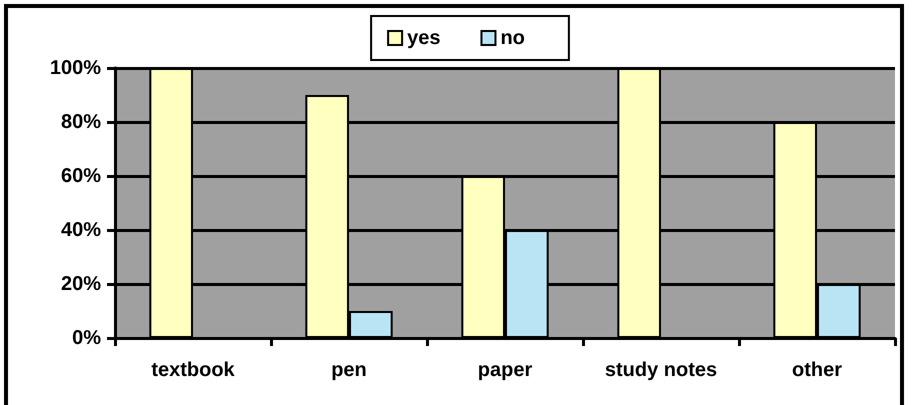 This screenshot has width=912, height=405. What do you see at coordinates (87, 338) in the screenshot?
I see `y-tick-label: 0%` at bounding box center [87, 338].